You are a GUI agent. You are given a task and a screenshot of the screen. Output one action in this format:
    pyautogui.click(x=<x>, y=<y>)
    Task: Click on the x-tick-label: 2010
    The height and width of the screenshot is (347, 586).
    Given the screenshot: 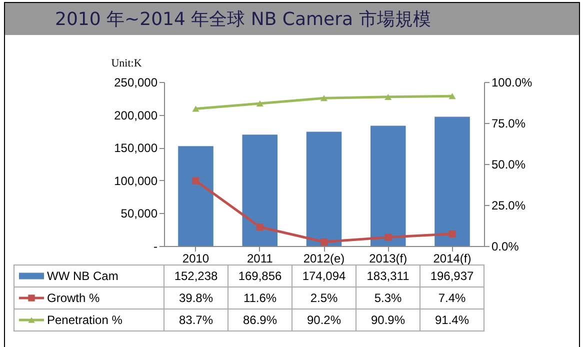 What is the action you would take?
    pyautogui.click(x=196, y=259)
    